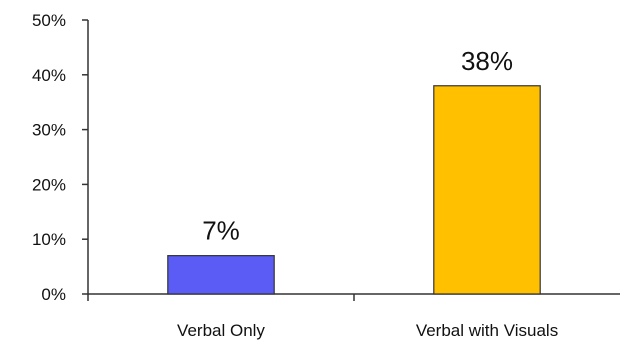 This screenshot has height=346, width=620. What do you see at coordinates (221, 275) in the screenshot?
I see `bar-verbal-only` at bounding box center [221, 275].